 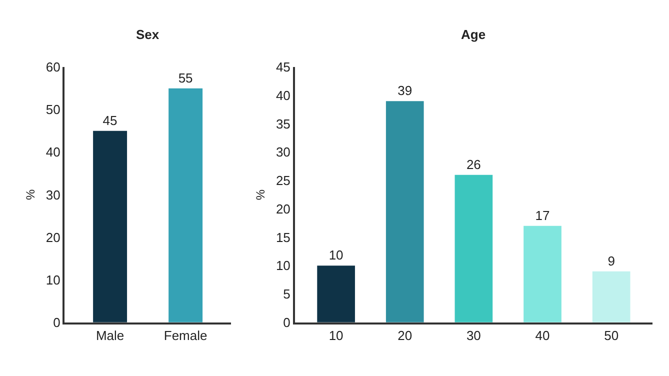 I want to click on data-label: 55, so click(x=185, y=78).